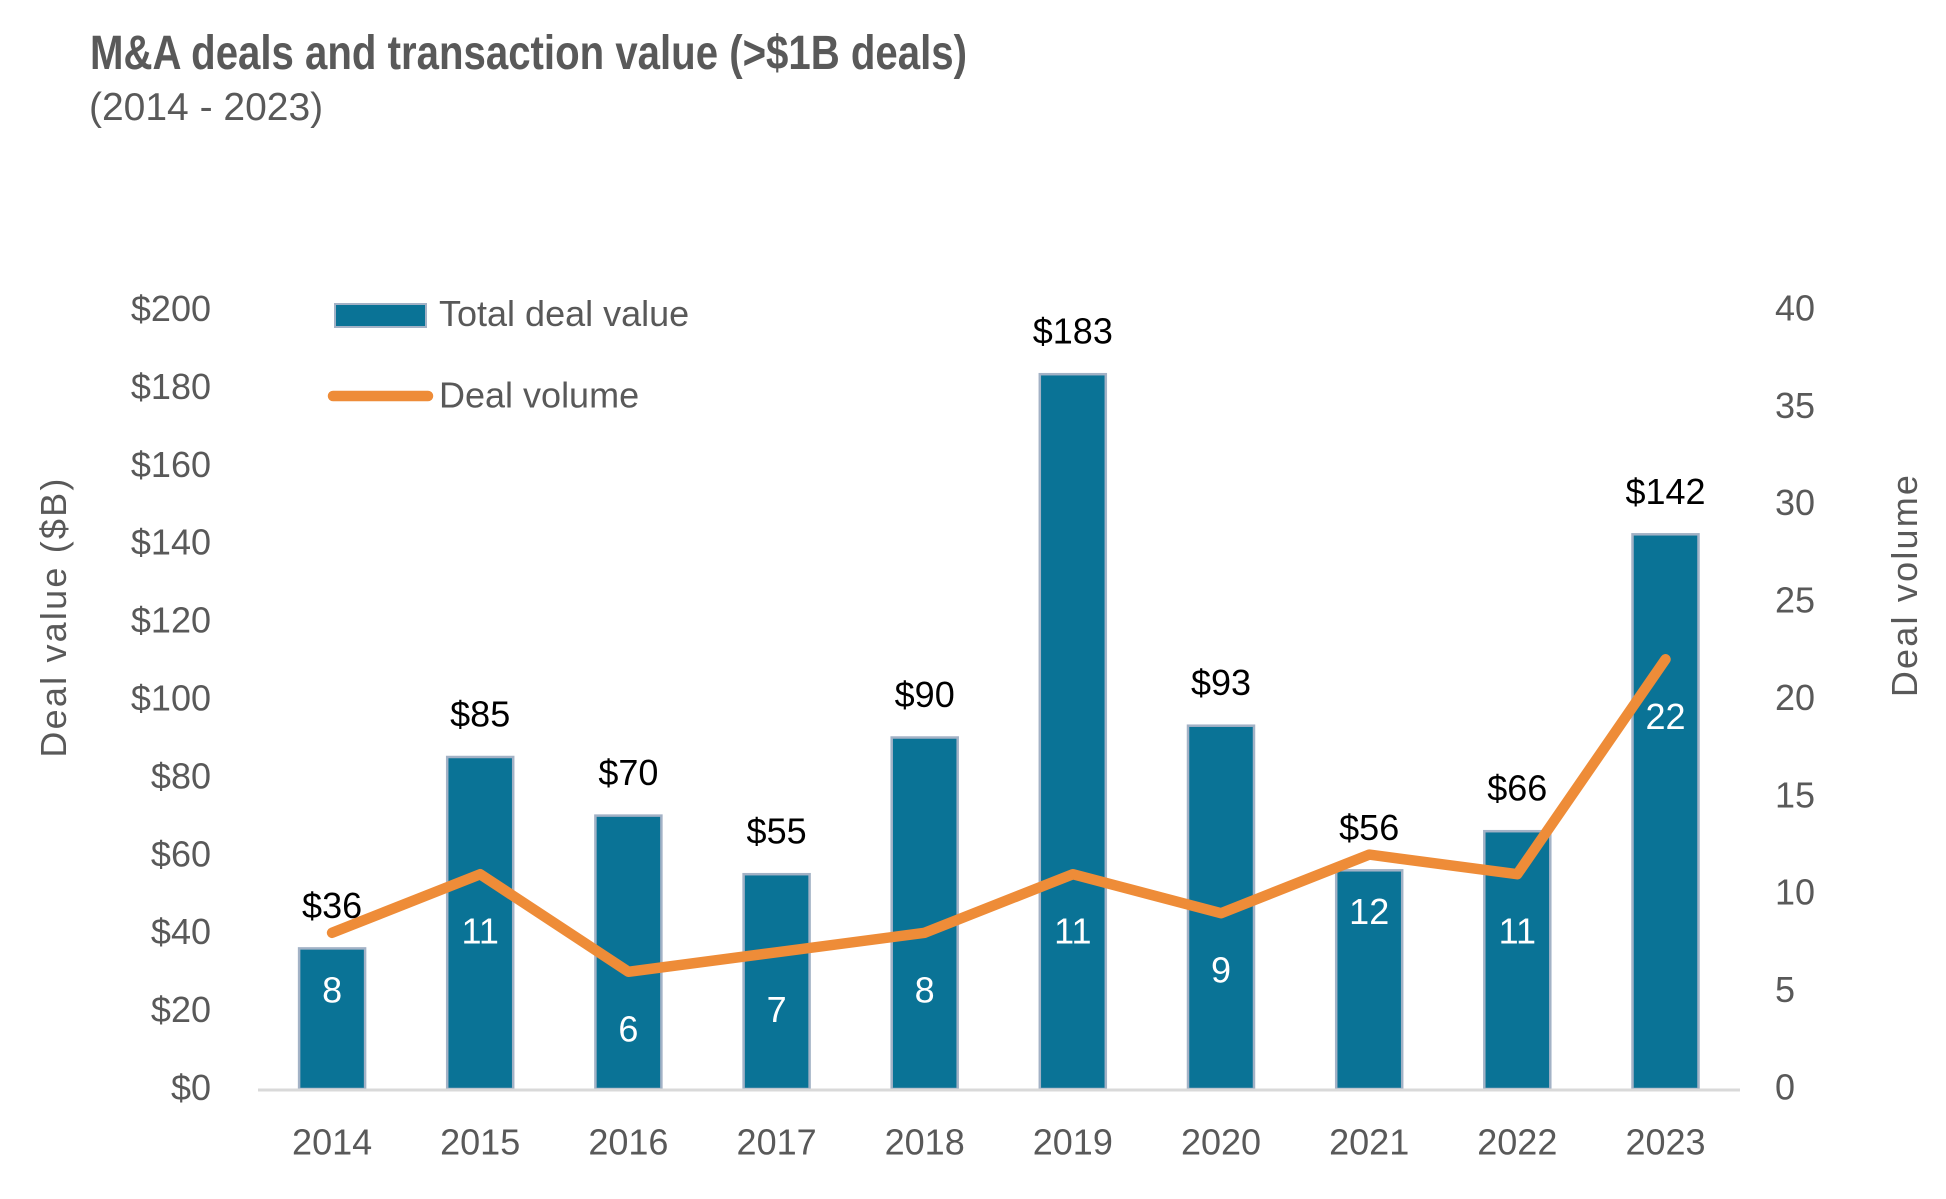 The height and width of the screenshot is (1199, 1946). What do you see at coordinates (564, 313) in the screenshot?
I see `svg-text: Total deal value` at bounding box center [564, 313].